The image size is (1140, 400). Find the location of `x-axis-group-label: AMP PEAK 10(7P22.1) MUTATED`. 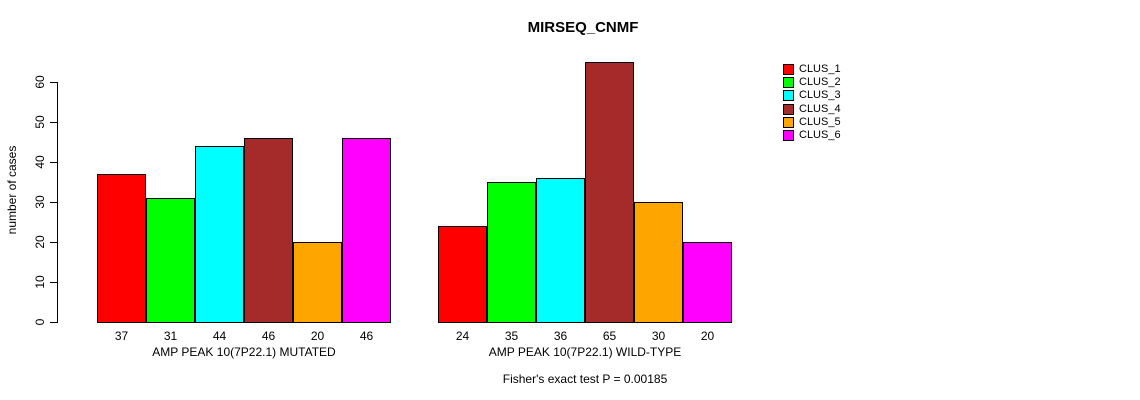

x-axis-group-label: AMP PEAK 10(7P22.1) MUTATED is located at coordinates (244, 352).